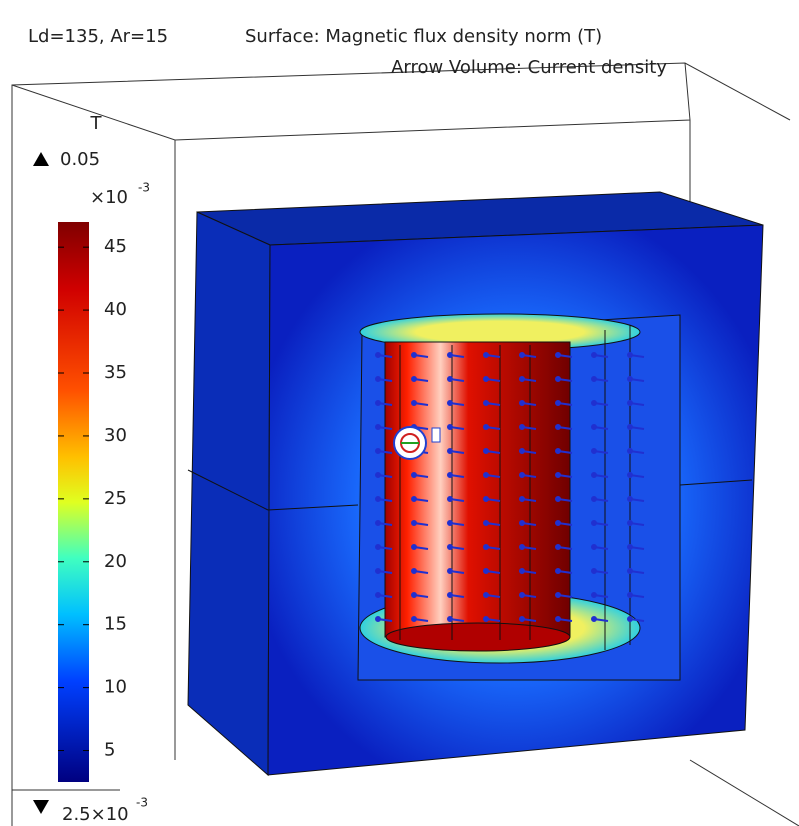 The height and width of the screenshot is (826, 799). What do you see at coordinates (144, 188) in the screenshot?
I see `legend-scale-exponent: -3` at bounding box center [144, 188].